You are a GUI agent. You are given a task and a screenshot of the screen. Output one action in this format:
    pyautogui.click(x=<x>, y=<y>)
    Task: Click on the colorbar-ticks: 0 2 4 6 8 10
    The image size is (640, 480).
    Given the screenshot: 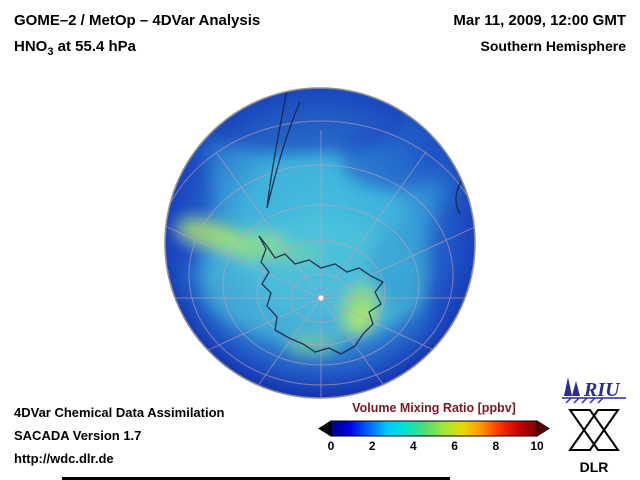 What is the action you would take?
    pyautogui.click(x=435, y=446)
    